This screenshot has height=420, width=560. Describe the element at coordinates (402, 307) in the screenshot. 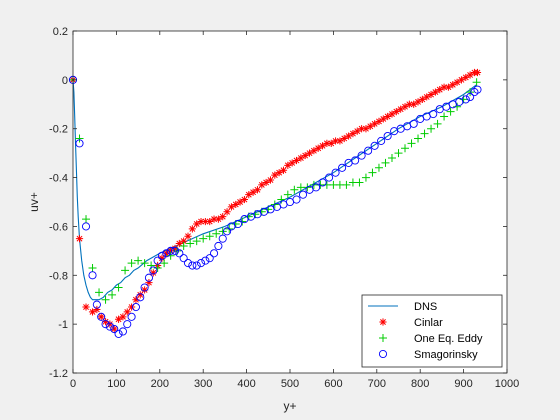

I see `legend-item-dns: DNS` at that location.